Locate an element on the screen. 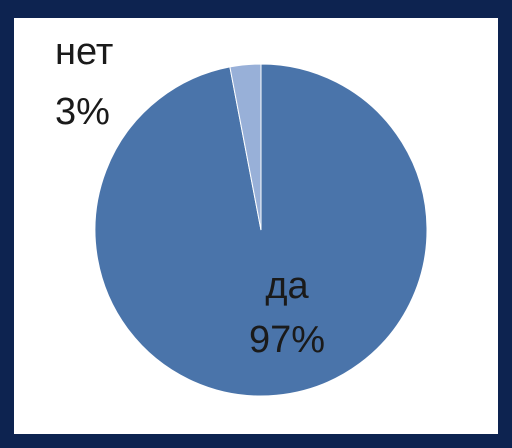  slice-percent-yes: 97% is located at coordinates (287, 340).